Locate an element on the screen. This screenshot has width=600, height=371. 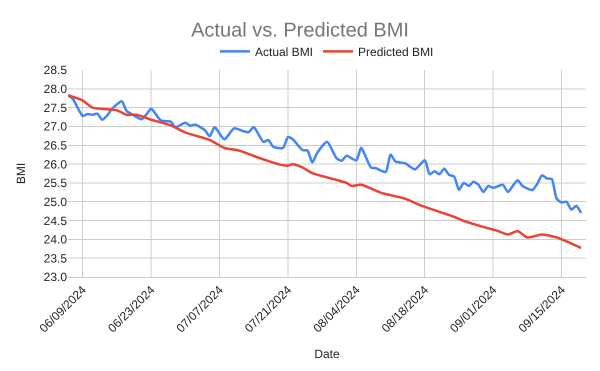
y-tick-label: 28.0 is located at coordinates (56, 89).